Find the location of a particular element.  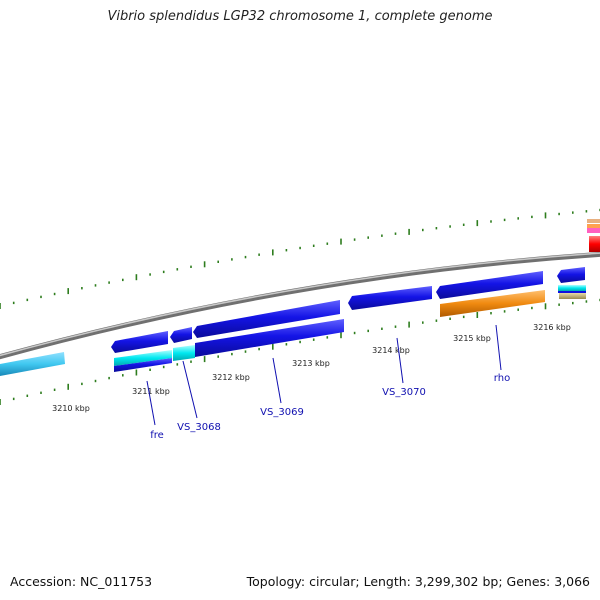

gene-vs3070-forward is located at coordinates (390, 298).